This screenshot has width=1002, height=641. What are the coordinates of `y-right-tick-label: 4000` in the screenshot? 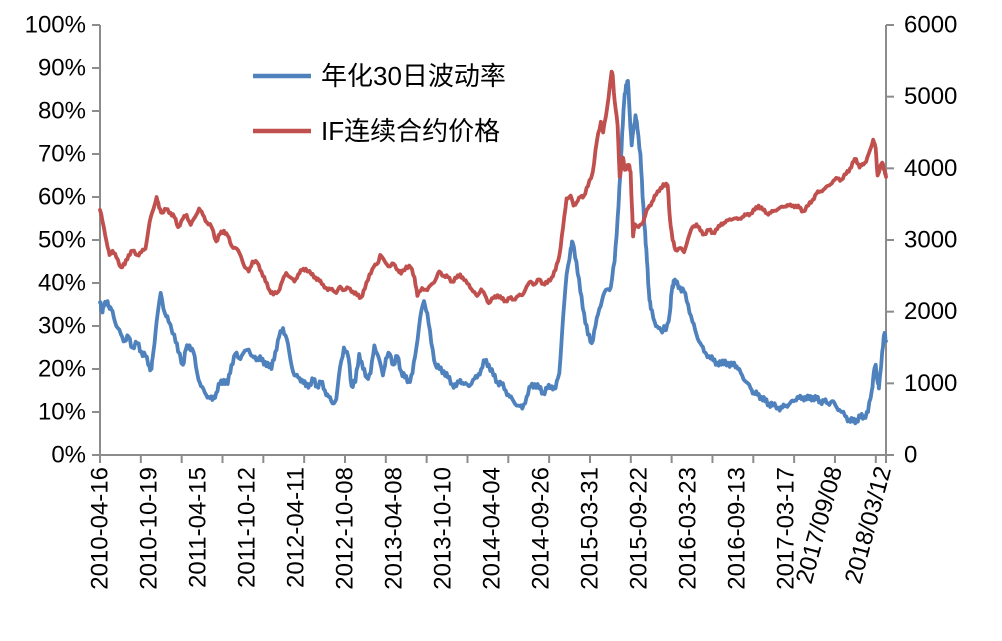 It's located at (930, 168).